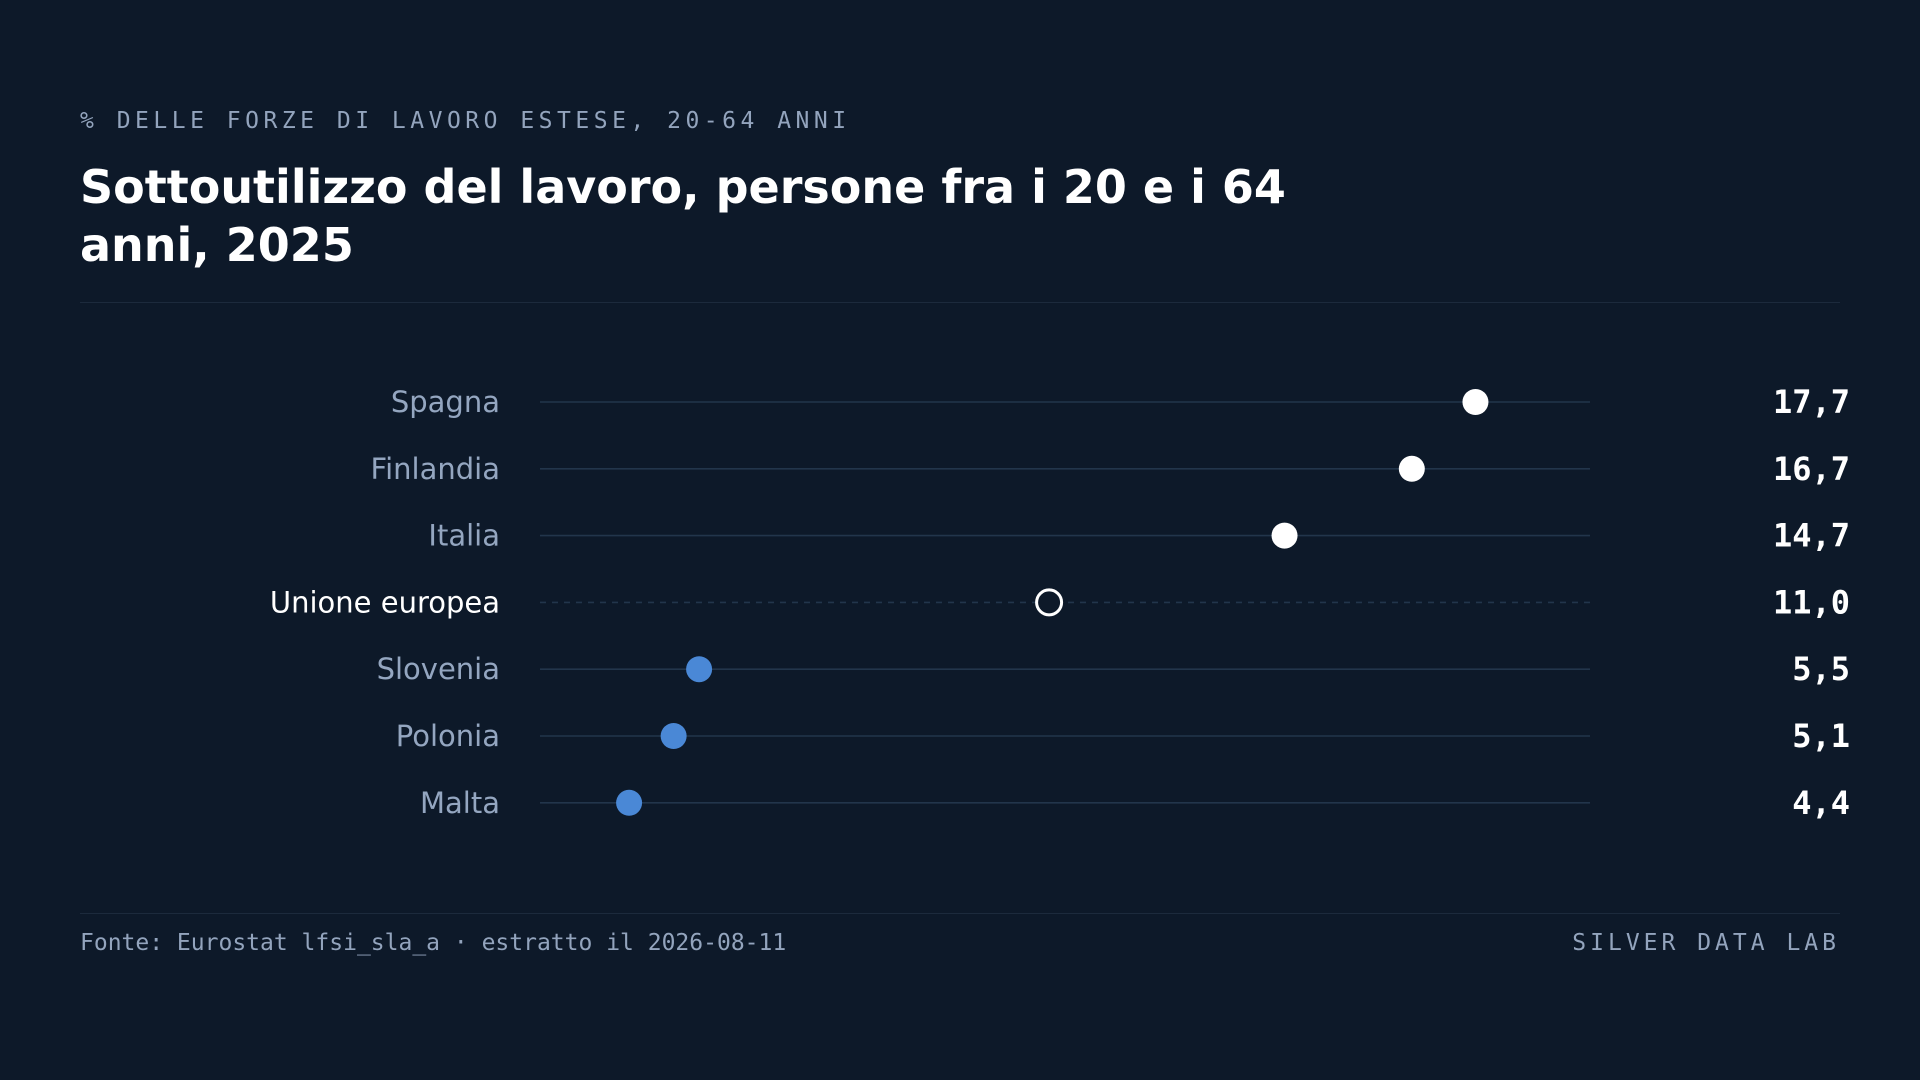 The image size is (1920, 1080). I want to click on row-slovenia: Slovenia 5,5, so click(1113, 669).